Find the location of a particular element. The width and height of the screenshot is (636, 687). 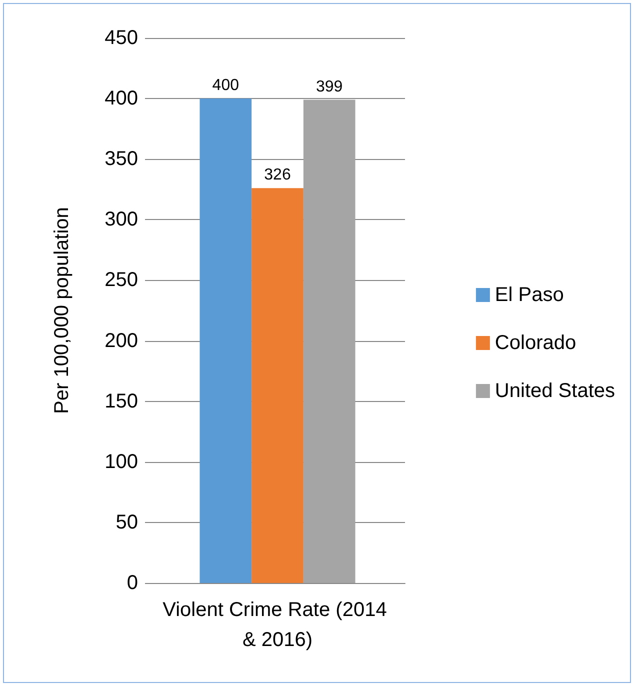

y-tick-label: 250 is located at coordinates (121, 280).